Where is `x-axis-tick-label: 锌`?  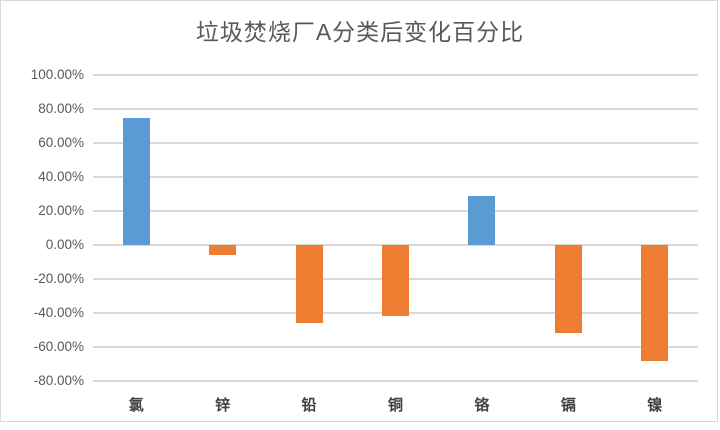
x-axis-tick-label: 锌 is located at coordinates (223, 405).